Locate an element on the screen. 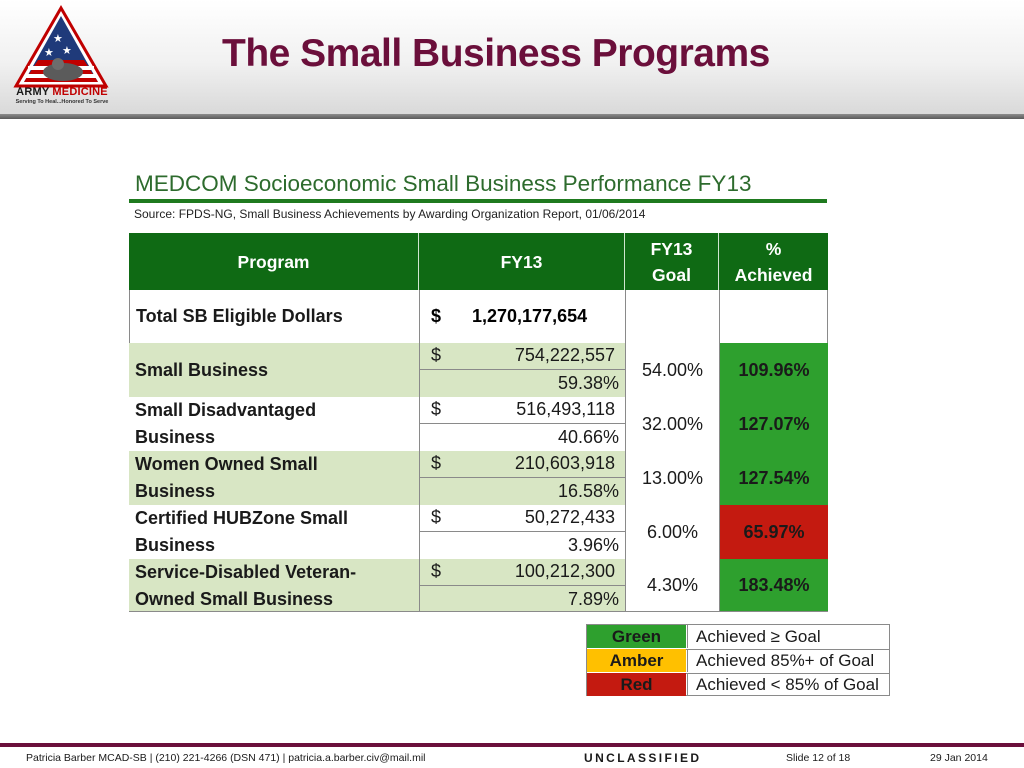 This screenshot has width=1024, height=768. total-goal-empty is located at coordinates (672, 316).